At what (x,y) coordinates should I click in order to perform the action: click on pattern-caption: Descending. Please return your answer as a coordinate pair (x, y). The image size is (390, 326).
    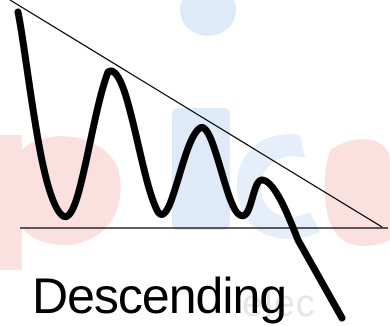
    Looking at the image, I should click on (159, 296).